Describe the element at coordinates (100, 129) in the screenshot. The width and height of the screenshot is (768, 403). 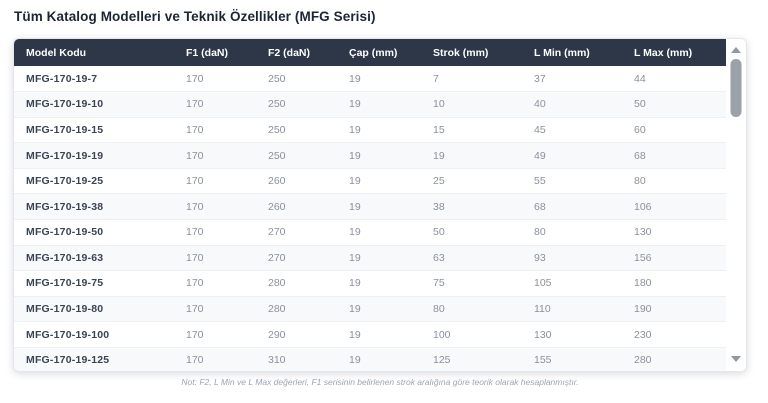
I see `model-code-cell: MFG-170-19-15` at that location.